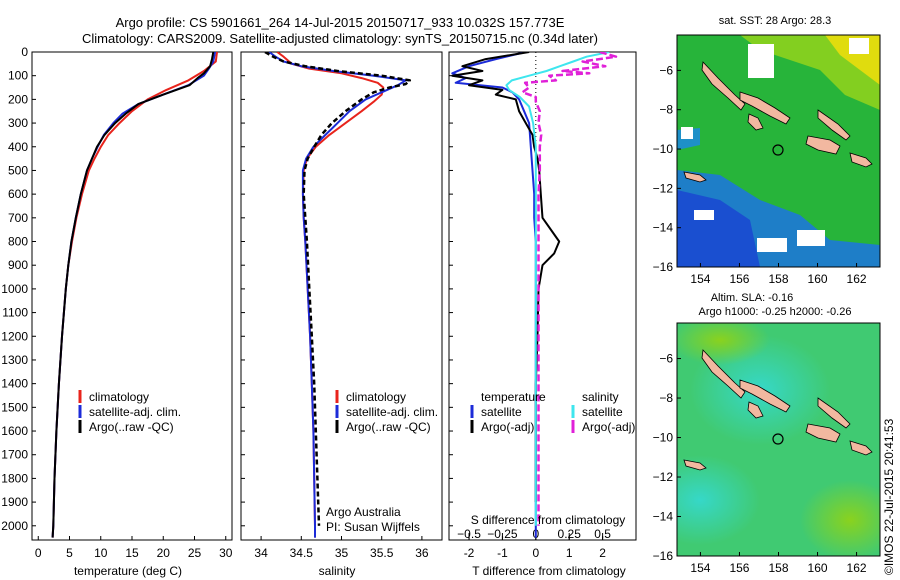  I want to click on map-x-tick-label: 162, so click(857, 568).